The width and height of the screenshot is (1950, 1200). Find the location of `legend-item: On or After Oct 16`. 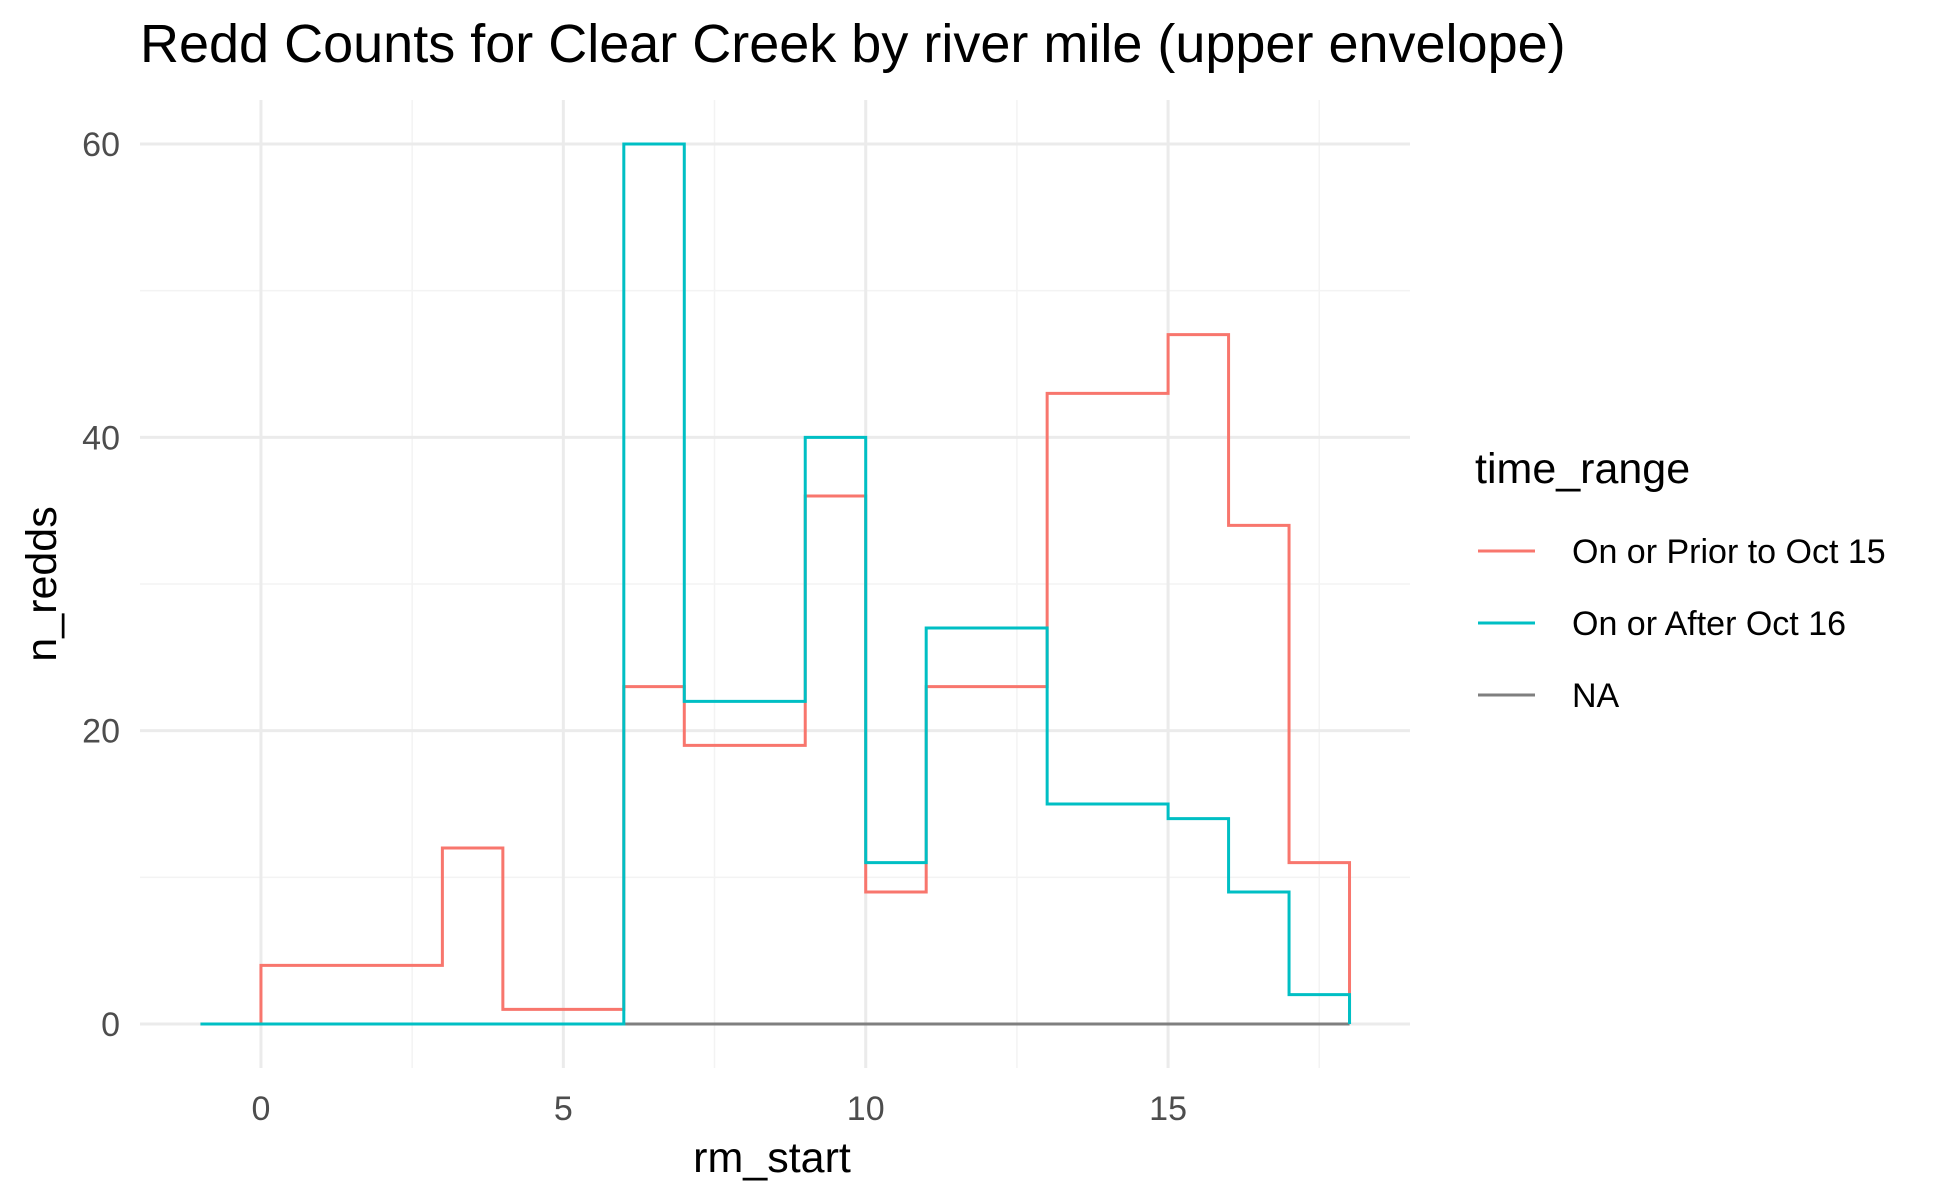

legend-item: On or After Oct 16 is located at coordinates (1662, 624).